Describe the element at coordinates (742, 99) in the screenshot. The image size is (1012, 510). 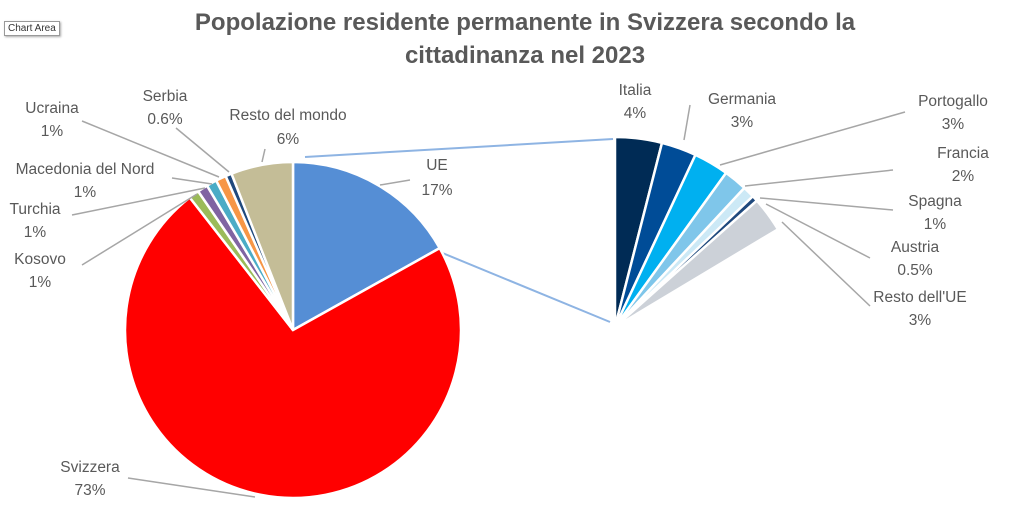
I see `data-label-name: Germania` at that location.